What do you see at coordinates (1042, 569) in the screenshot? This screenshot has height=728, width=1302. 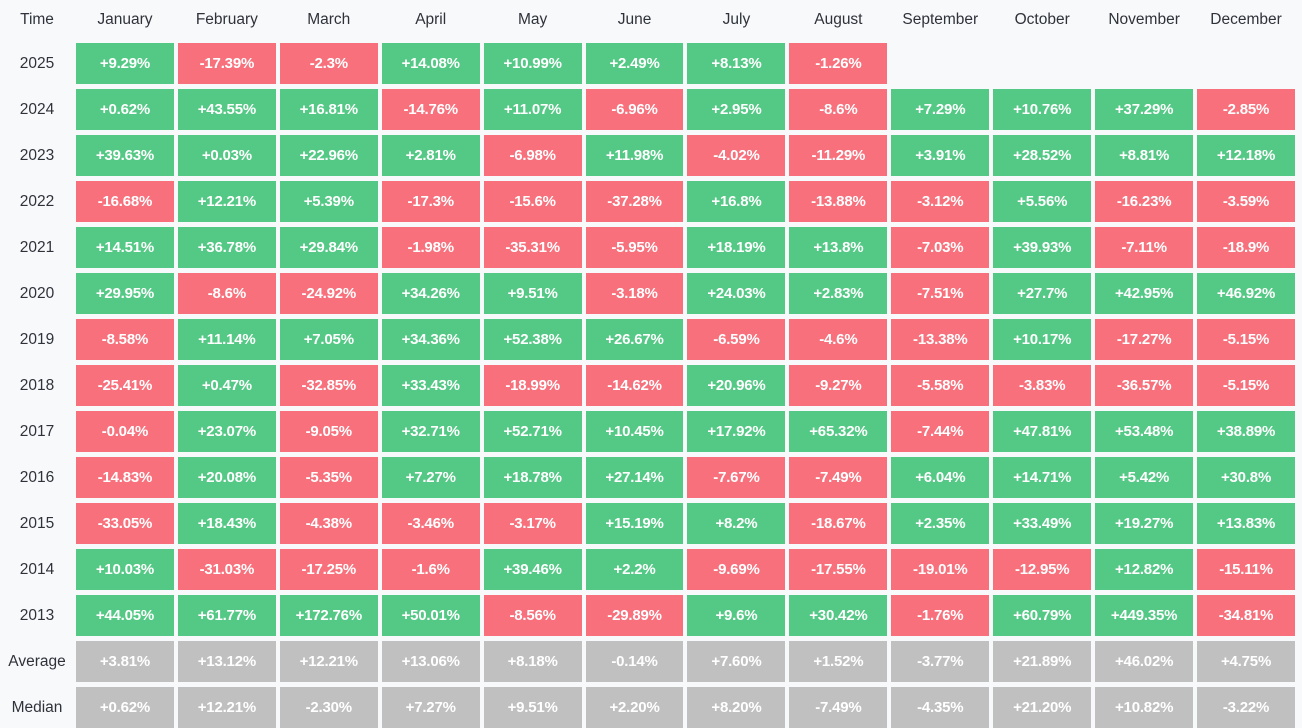 I see `return-cell: -12.95%` at bounding box center [1042, 569].